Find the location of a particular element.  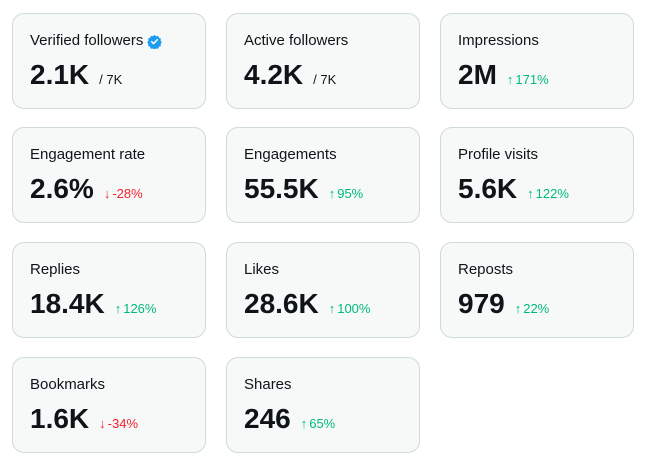

stat-card-profile-visits: Profile visits 5.6K ↑ 122% is located at coordinates (537, 175).